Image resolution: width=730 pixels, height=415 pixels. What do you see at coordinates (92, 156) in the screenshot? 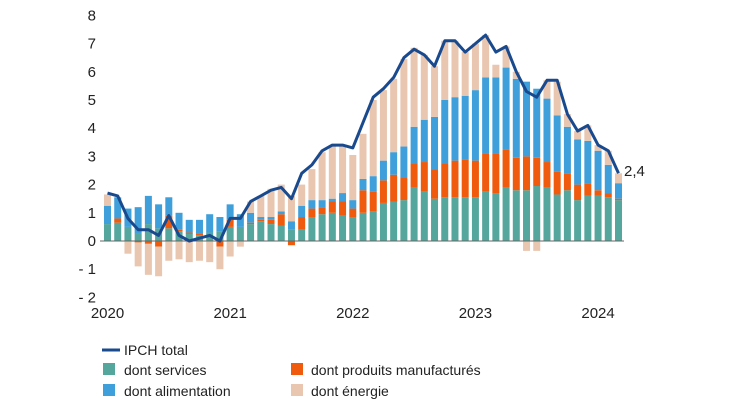
I see `y-tick-label: 3` at bounding box center [92, 156].